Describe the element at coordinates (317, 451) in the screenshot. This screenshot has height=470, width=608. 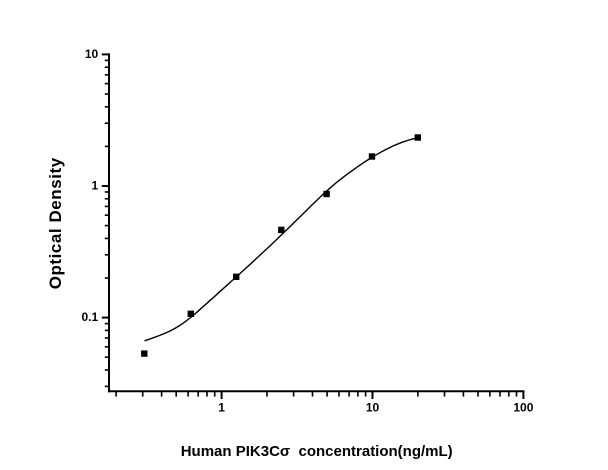
I see `svg-text:Human PIK3Cσ concentration(ng: Human PIK3Cσ concentration(ng/mL)` at that location.